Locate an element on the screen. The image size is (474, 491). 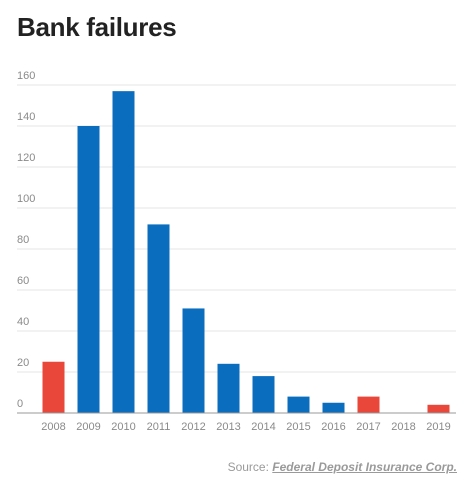
x-tick-label: 2013 is located at coordinates (228, 427).